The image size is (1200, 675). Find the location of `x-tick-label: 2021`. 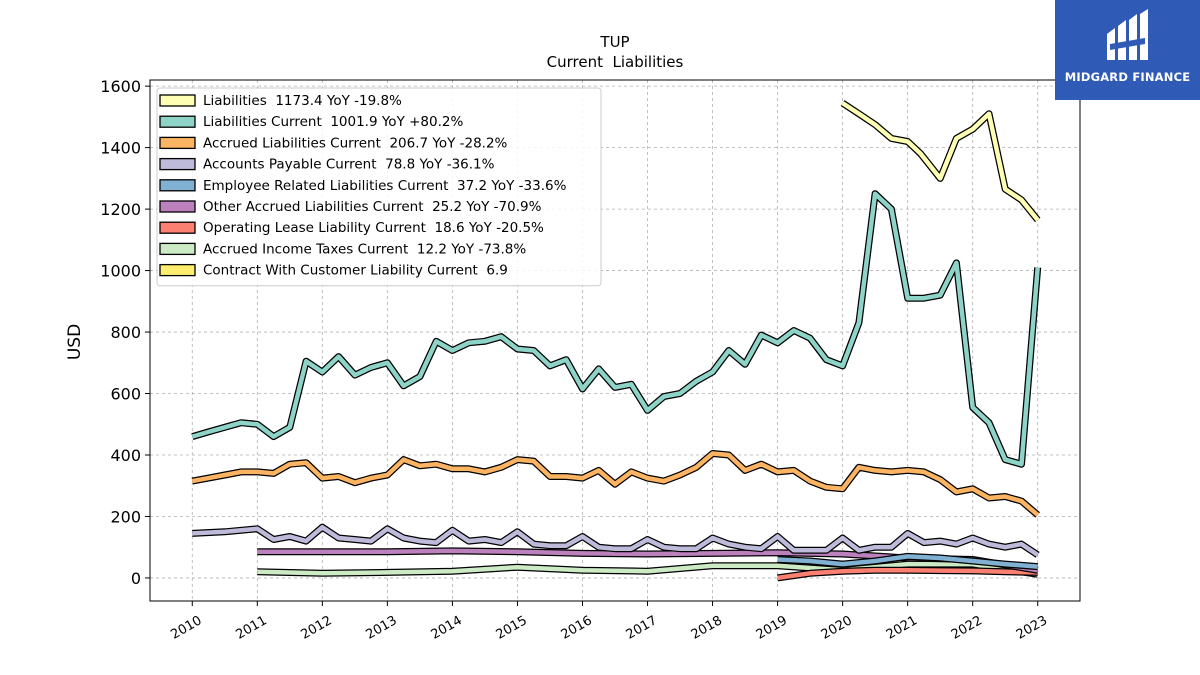

x-tick-label: 2021 is located at coordinates (902, 628).